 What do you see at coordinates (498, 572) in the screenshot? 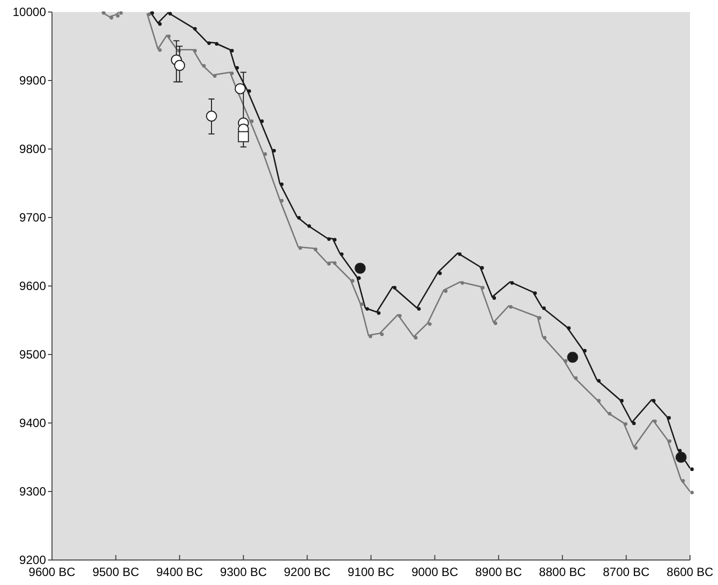
I see `x-tick-label: 8900 BC` at bounding box center [498, 572].